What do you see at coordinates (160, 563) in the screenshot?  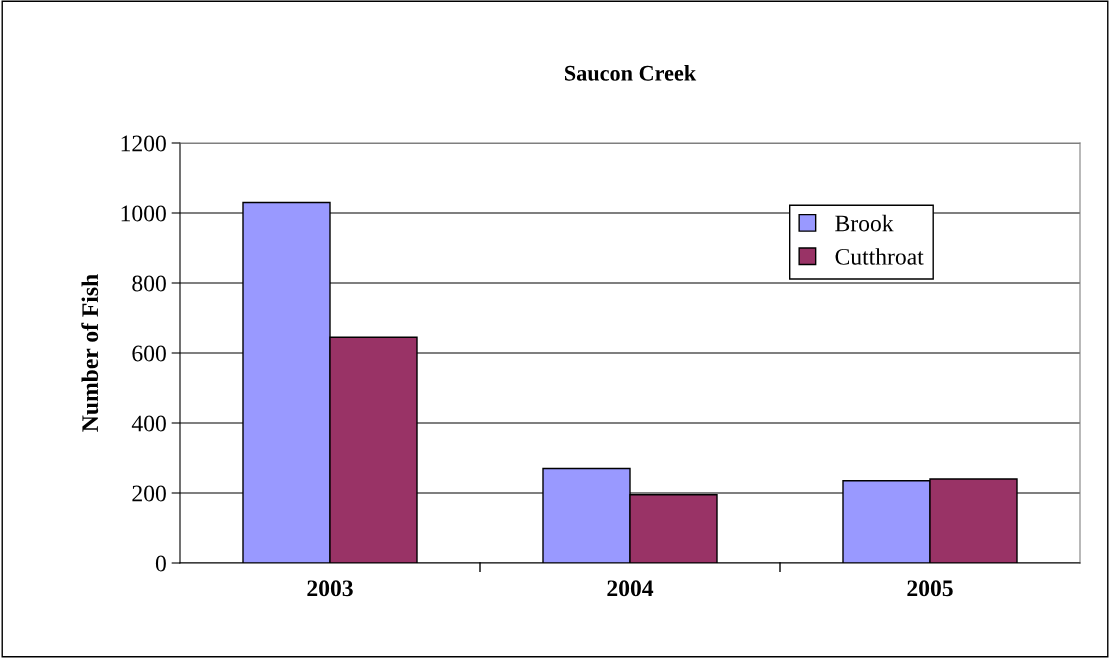 I see `y-tick-label: 0` at bounding box center [160, 563].